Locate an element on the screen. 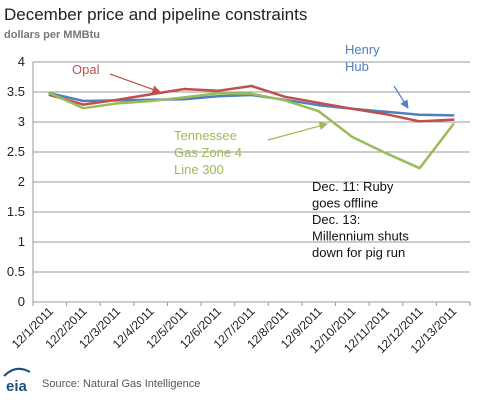  y-tick-label: 3.5 is located at coordinates (16, 91).